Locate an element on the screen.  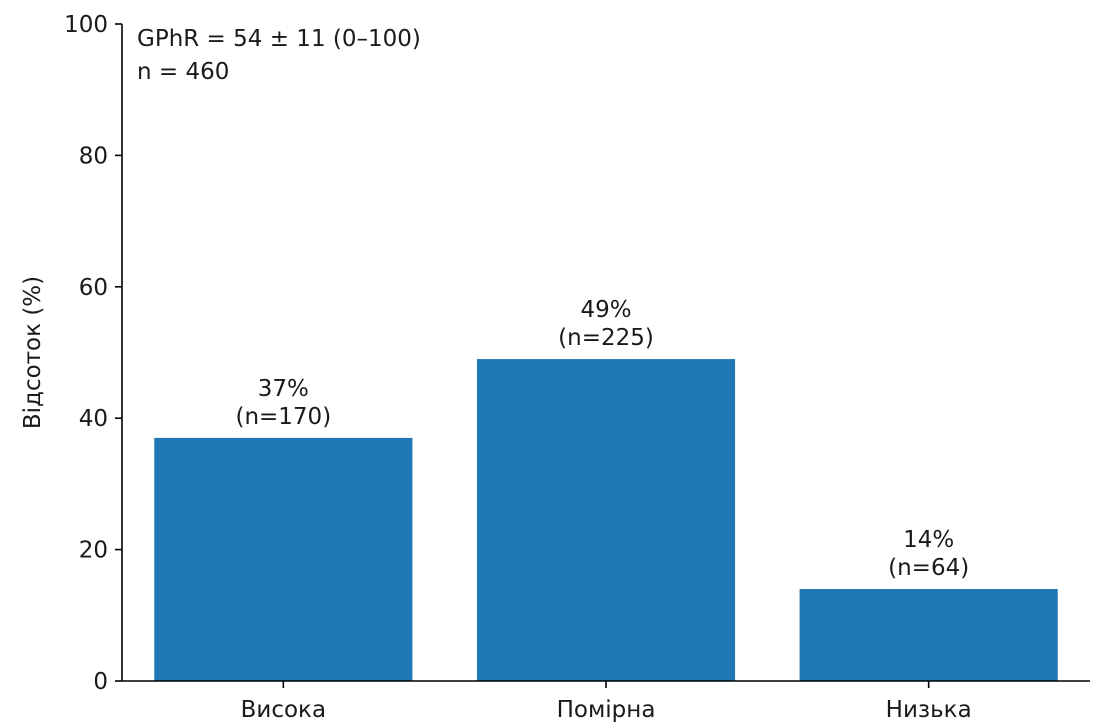
bar-value-label: 14% (n=64) is located at coordinates (928, 554).